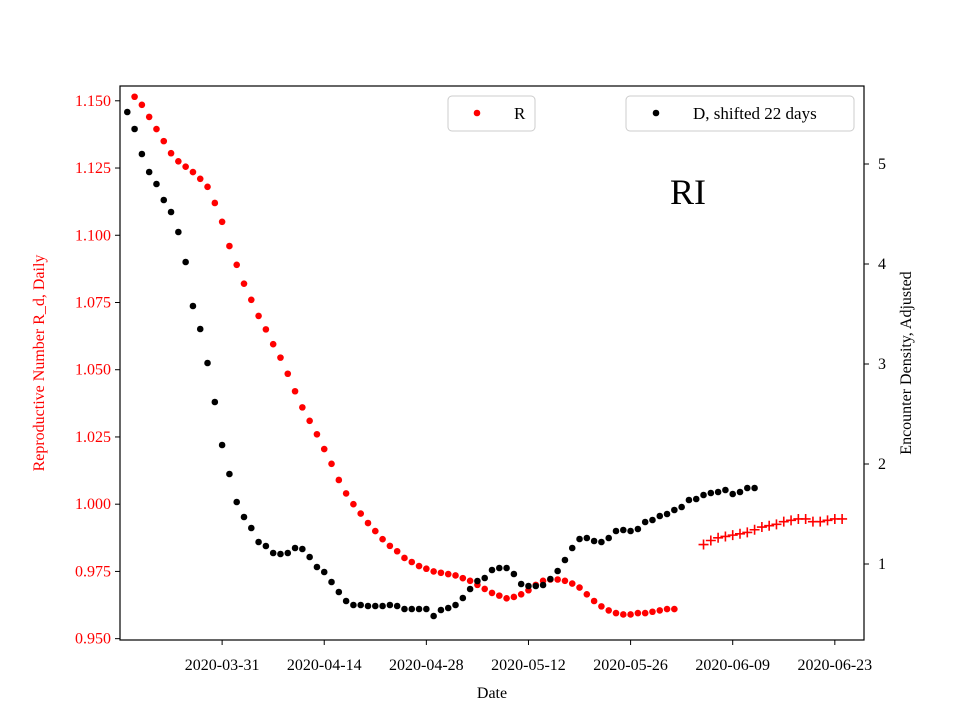 This screenshot has height=720, width=960. What do you see at coordinates (93, 235) in the screenshot?
I see `y-left-tick-label: 1.100` at bounding box center [93, 235].